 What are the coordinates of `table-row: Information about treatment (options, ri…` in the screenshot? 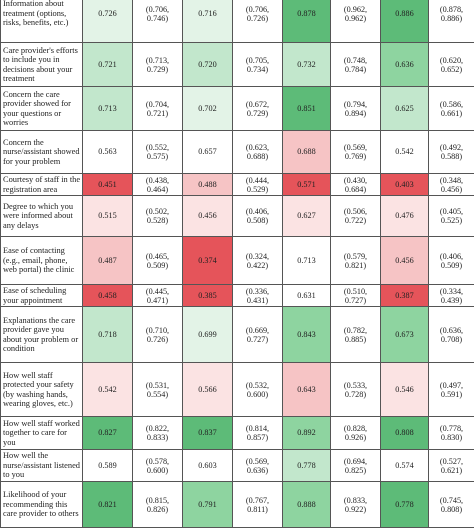 It's located at (237, 21).